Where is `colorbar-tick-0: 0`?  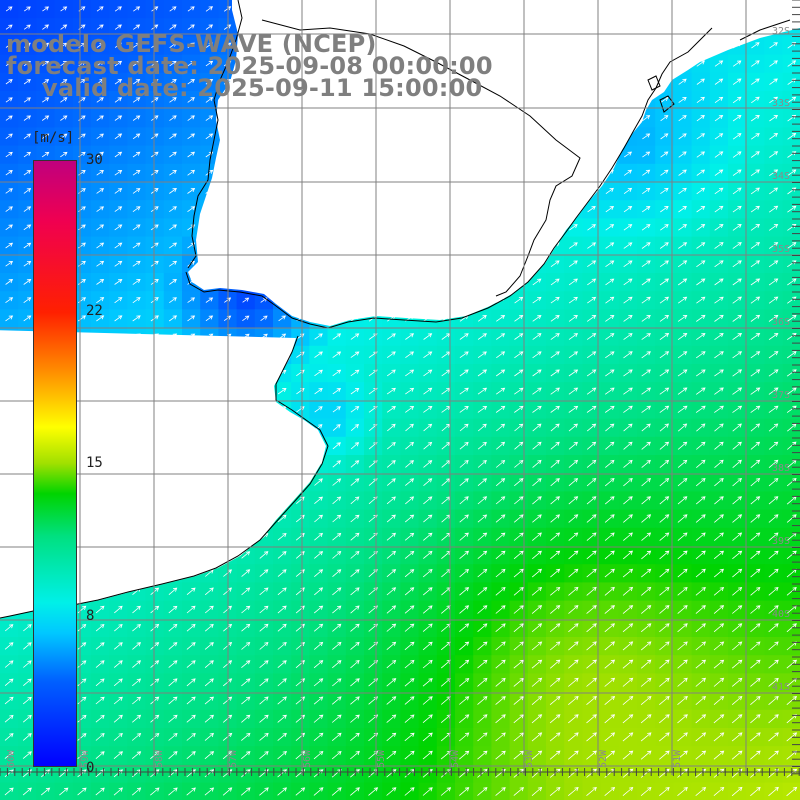 colorbar-tick-0: 0 is located at coordinates (90, 768).